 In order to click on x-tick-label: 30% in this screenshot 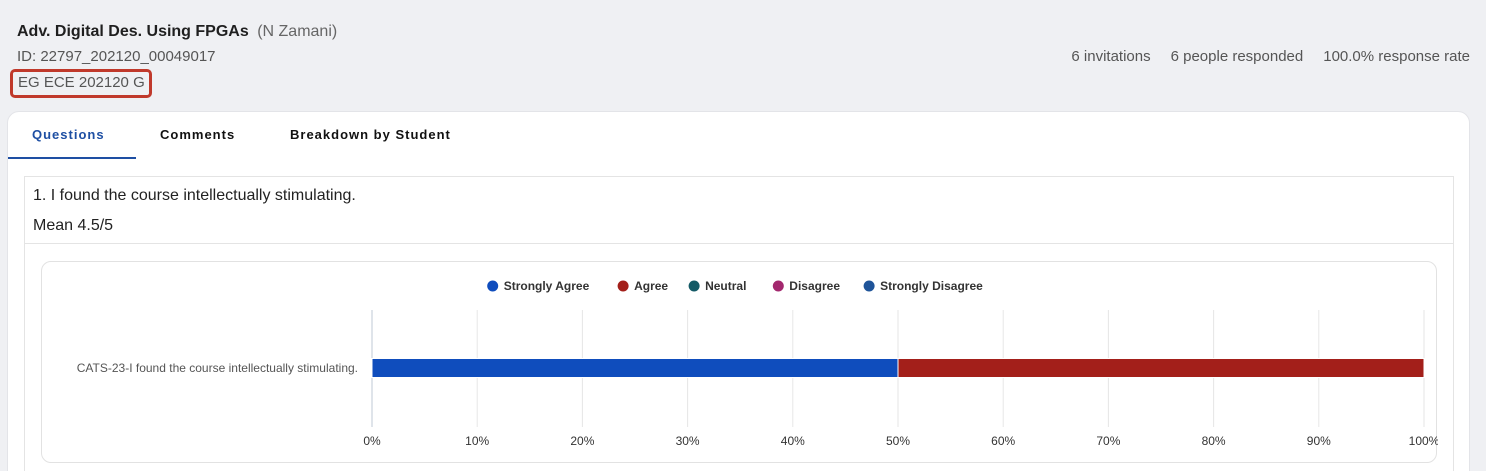, I will do `click(688, 441)`.